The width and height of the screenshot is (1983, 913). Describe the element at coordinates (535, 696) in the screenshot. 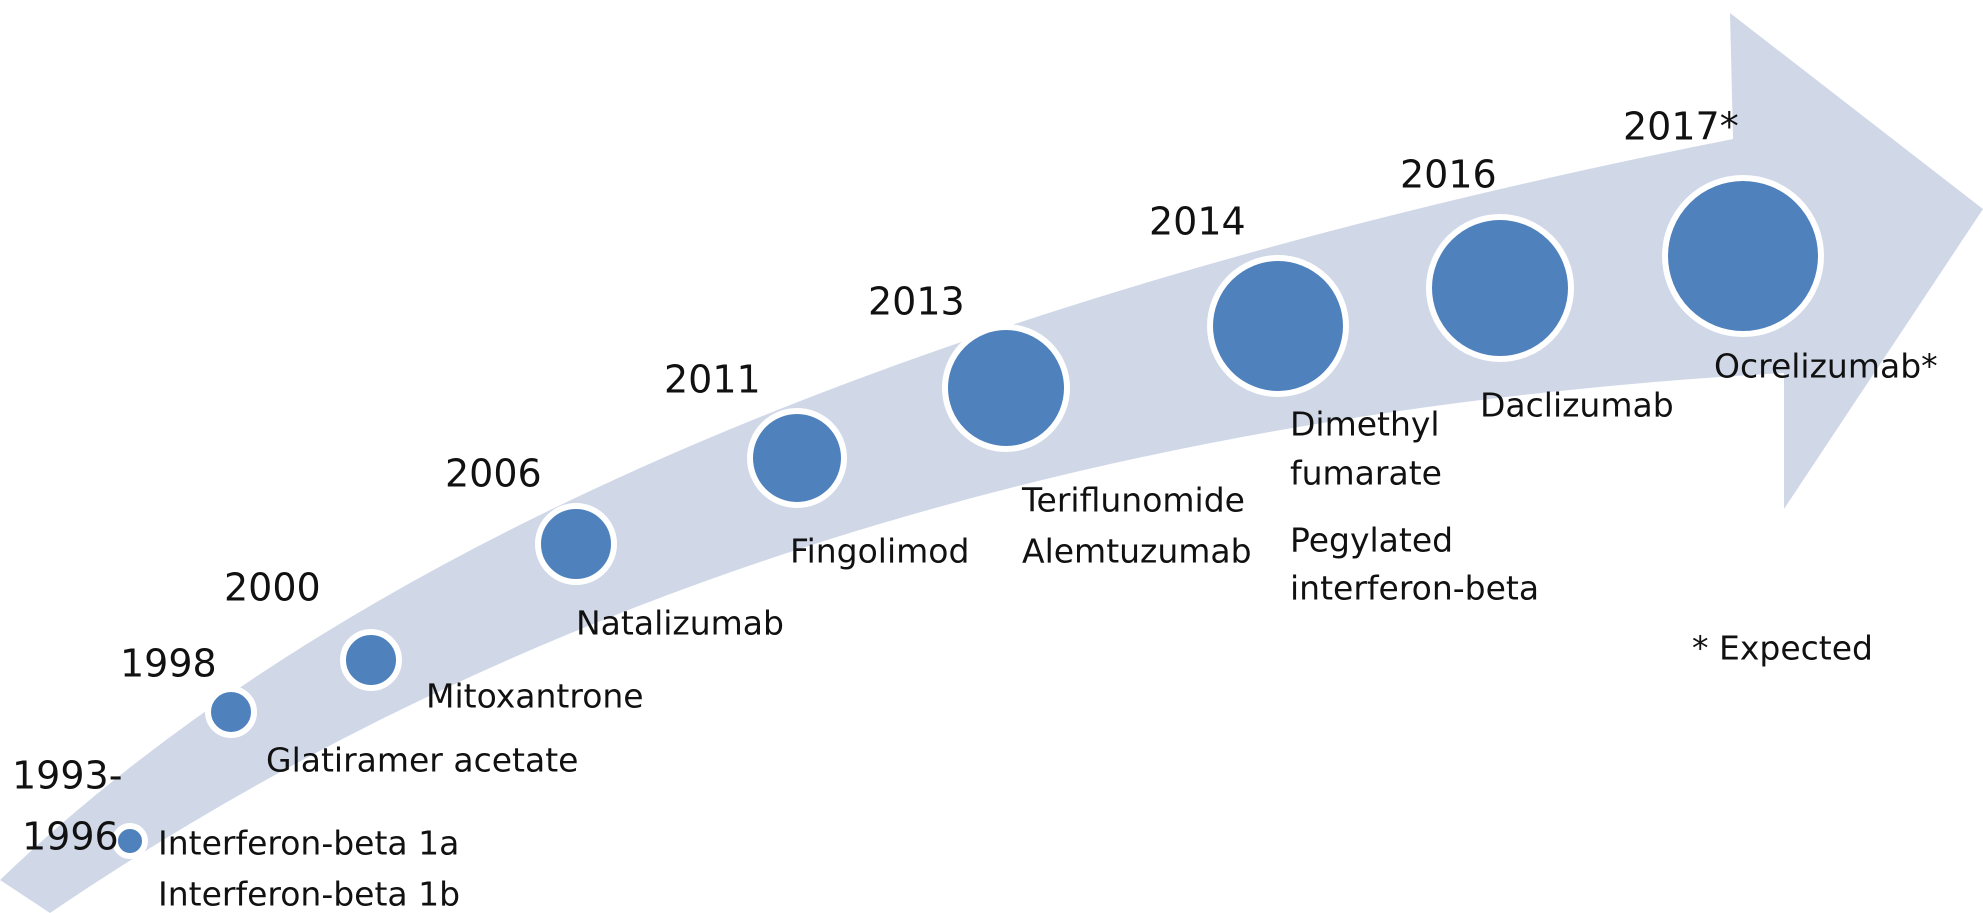

I see `drug-label: Mitoxantrone` at that location.